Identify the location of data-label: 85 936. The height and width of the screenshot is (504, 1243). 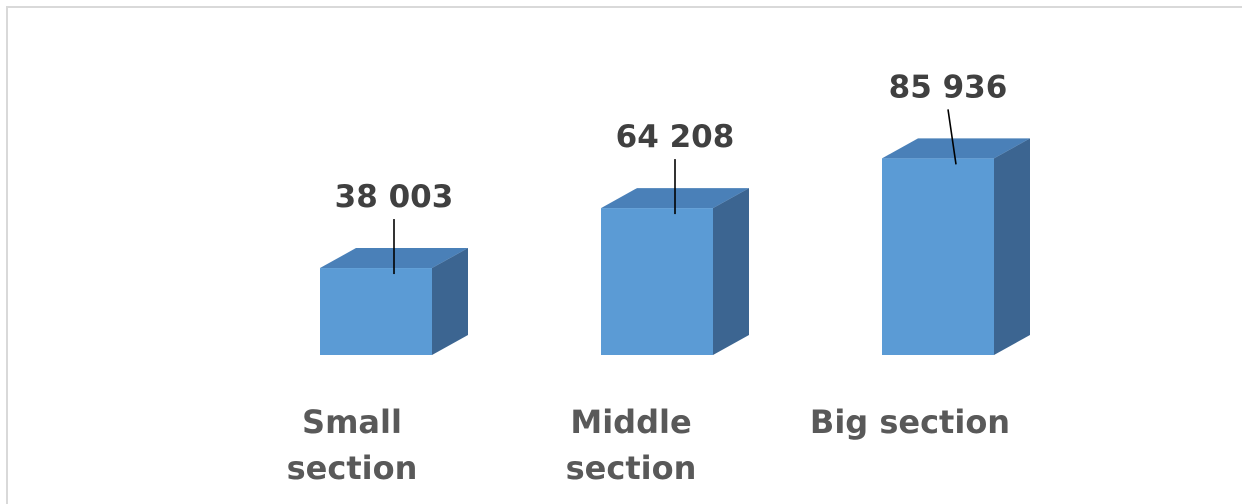
(948, 87).